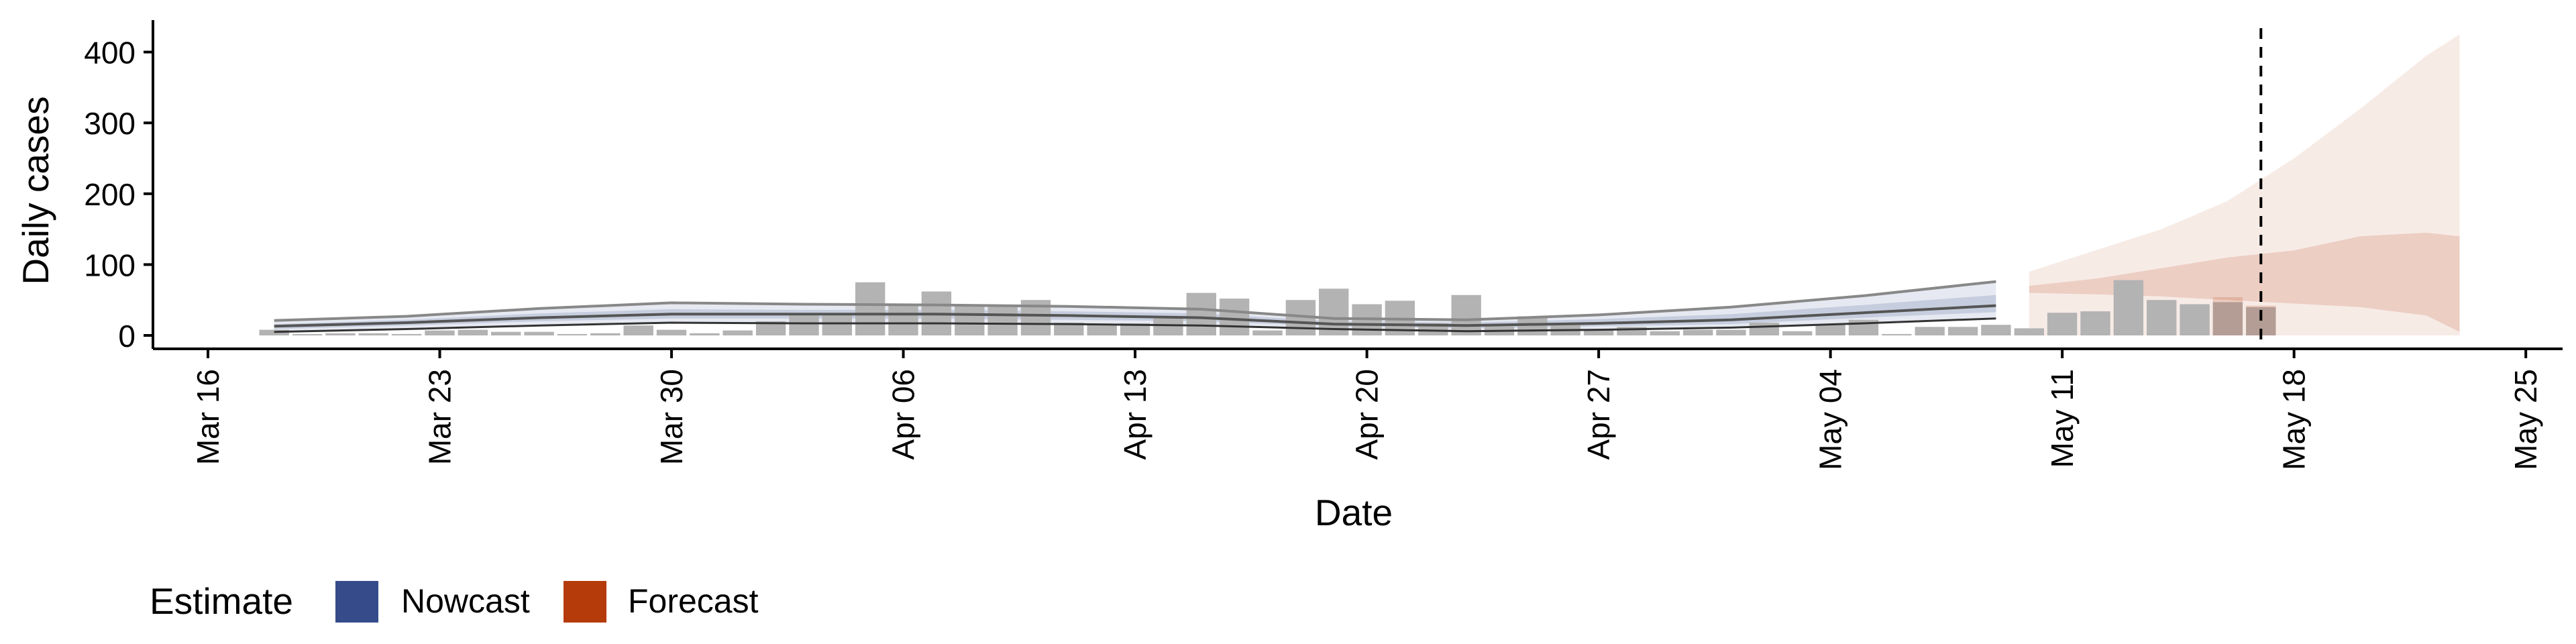 The image size is (2576, 644). Describe the element at coordinates (903, 414) in the screenshot. I see `x-tick-label: Apr 06` at that location.